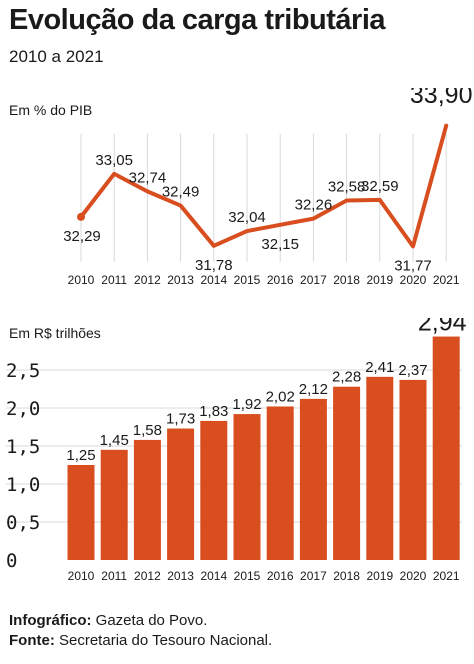 This screenshot has width=474, height=664. I want to click on line-series, so click(264, 186).